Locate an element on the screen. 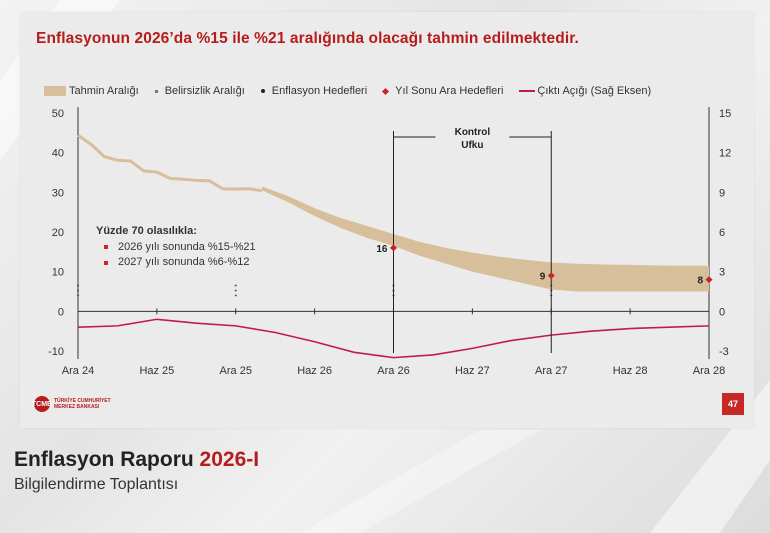  y-left-tick-label: -10 is located at coordinates (56, 352).